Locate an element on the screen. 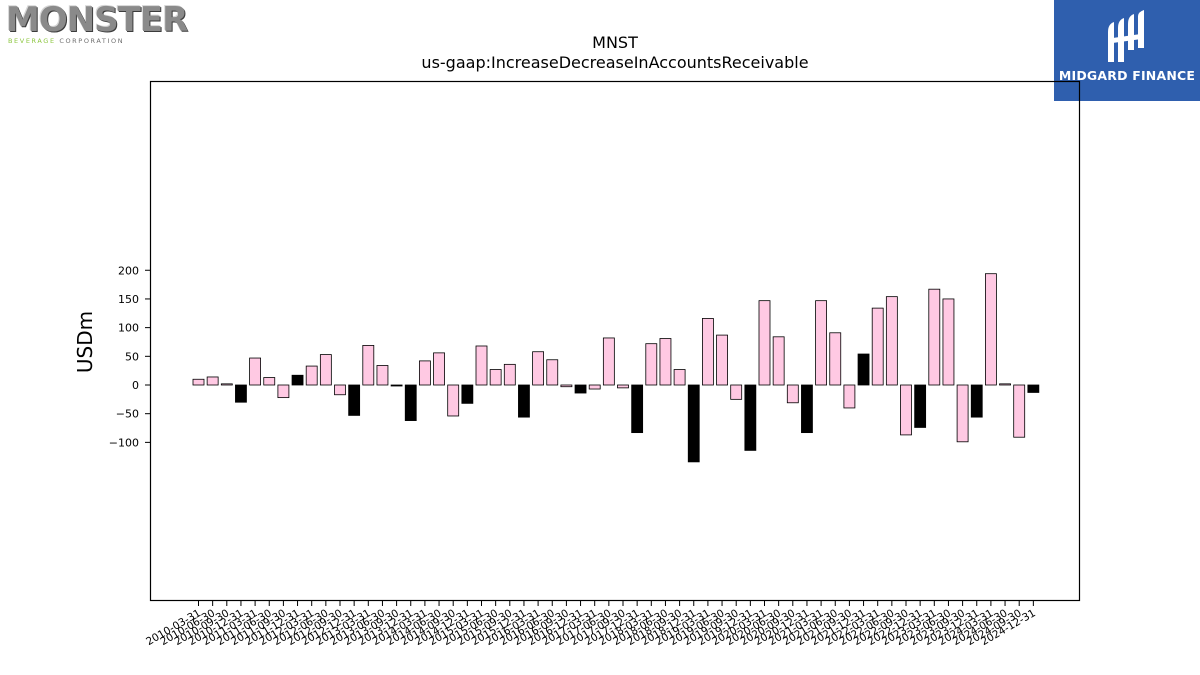 The image size is (1200, 675). y-axis: −100 −50 0 50 100 150 200 is located at coordinates (130, 356).